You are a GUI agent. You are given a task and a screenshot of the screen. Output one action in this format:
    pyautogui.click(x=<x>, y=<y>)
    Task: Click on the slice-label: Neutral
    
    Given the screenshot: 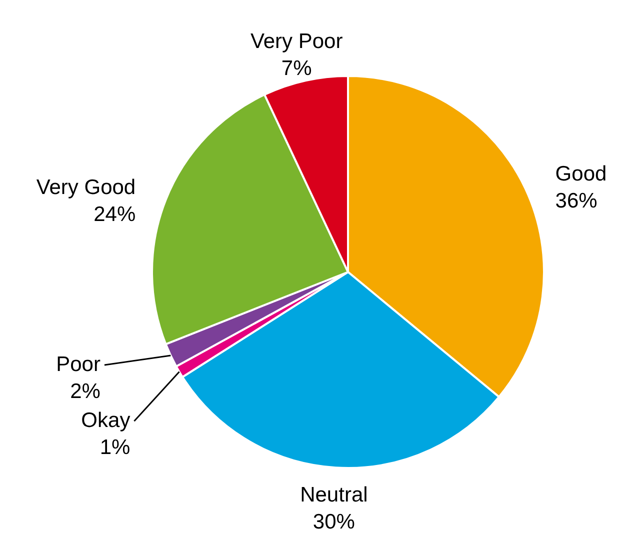 What is the action you would take?
    pyautogui.click(x=334, y=495)
    